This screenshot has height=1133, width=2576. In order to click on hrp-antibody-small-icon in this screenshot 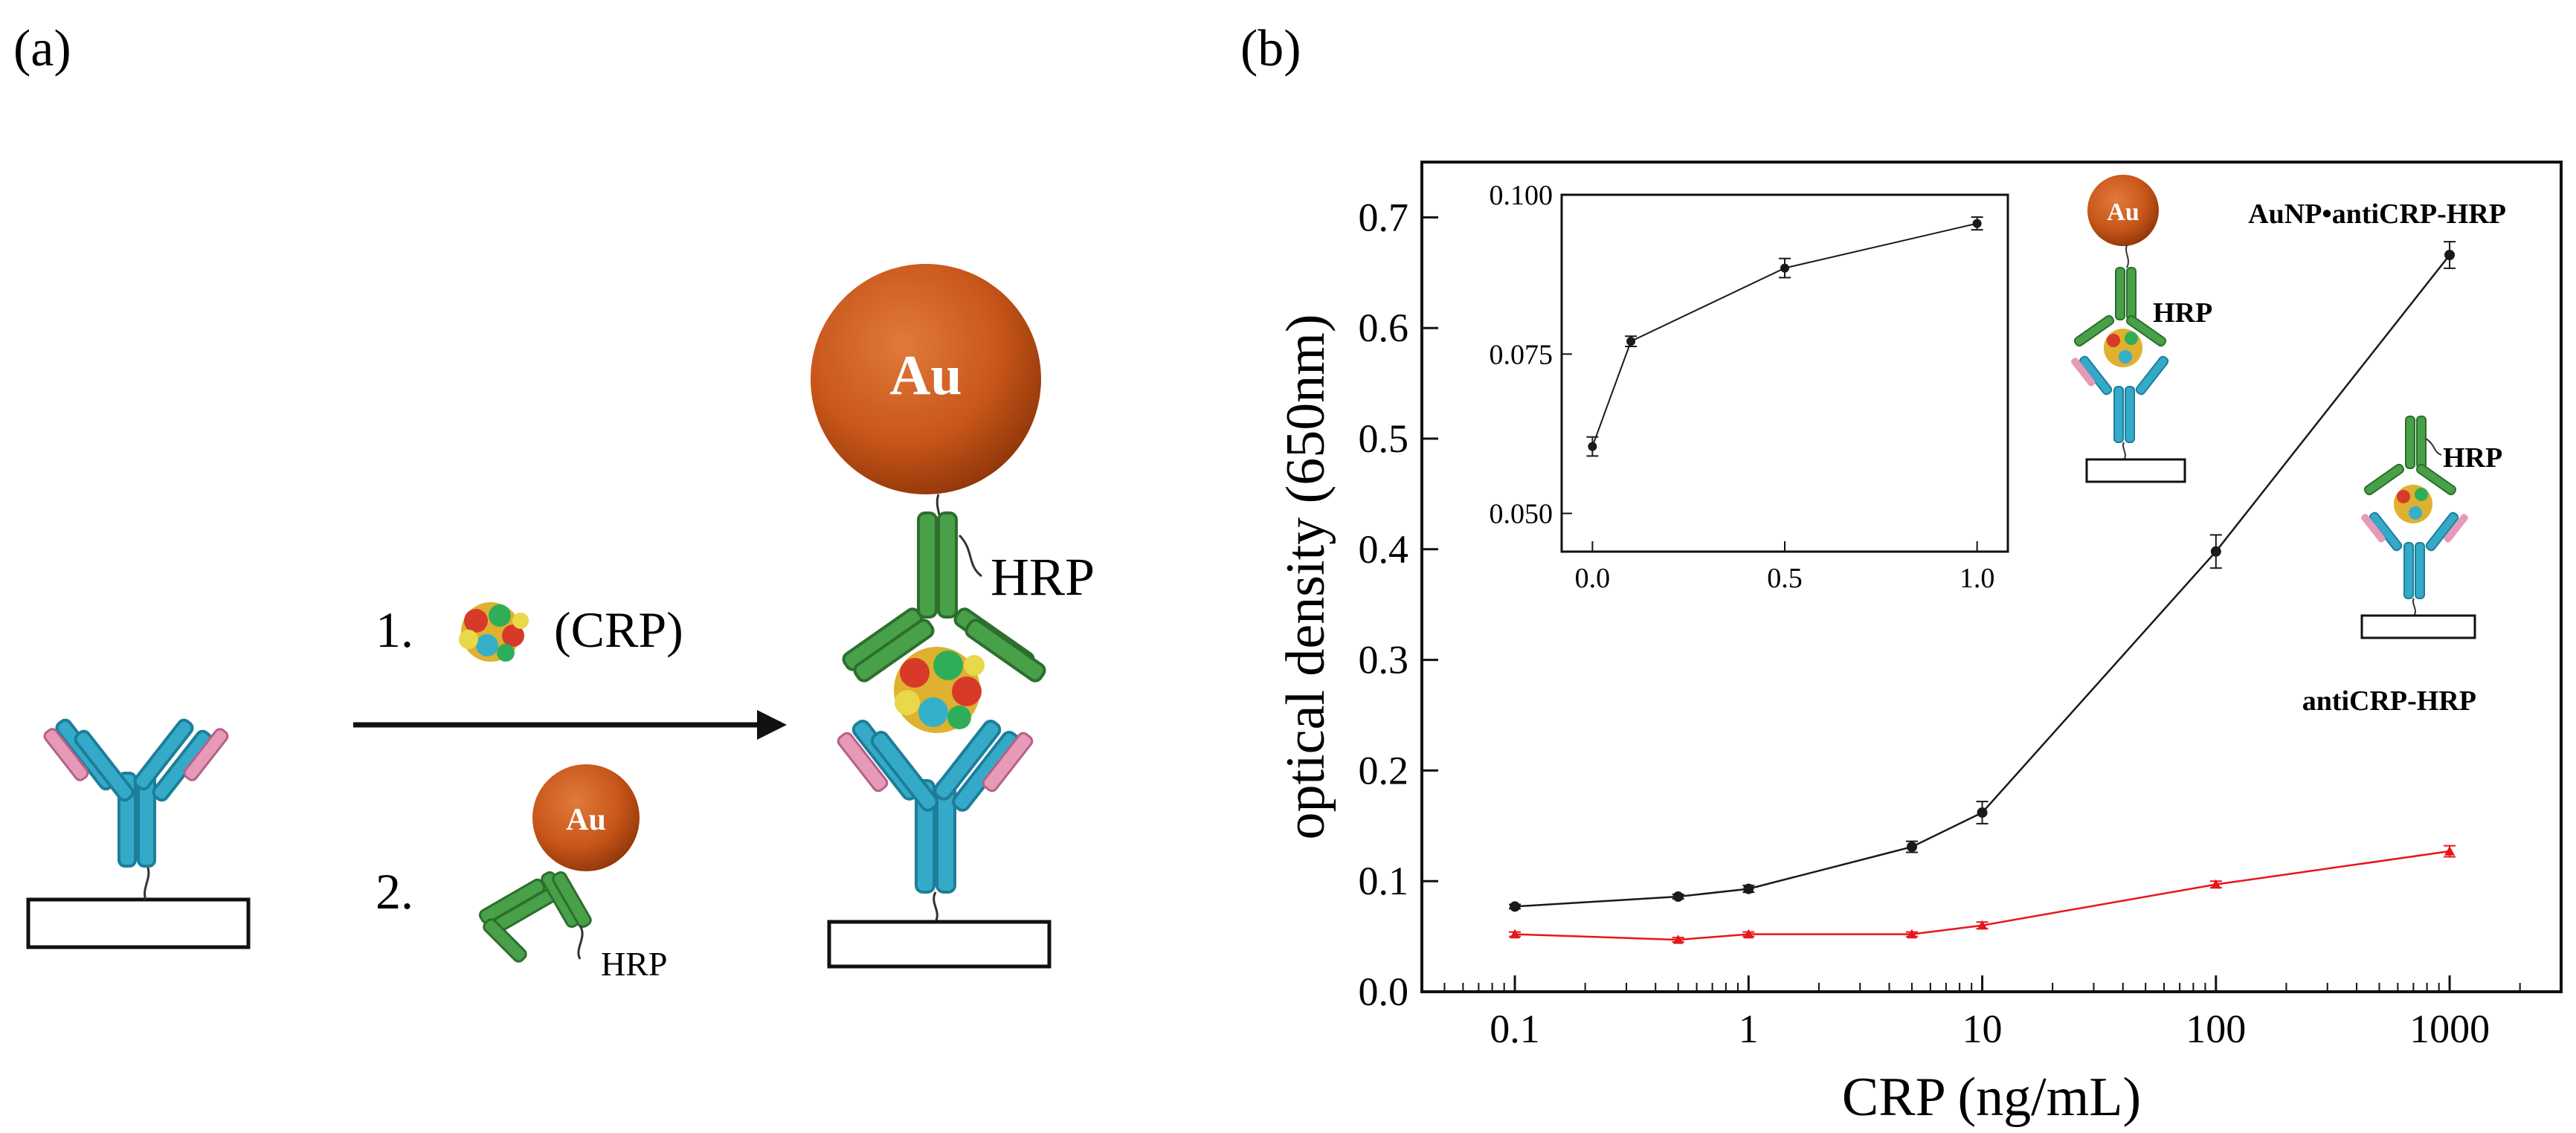, I will do `click(535, 917)`.